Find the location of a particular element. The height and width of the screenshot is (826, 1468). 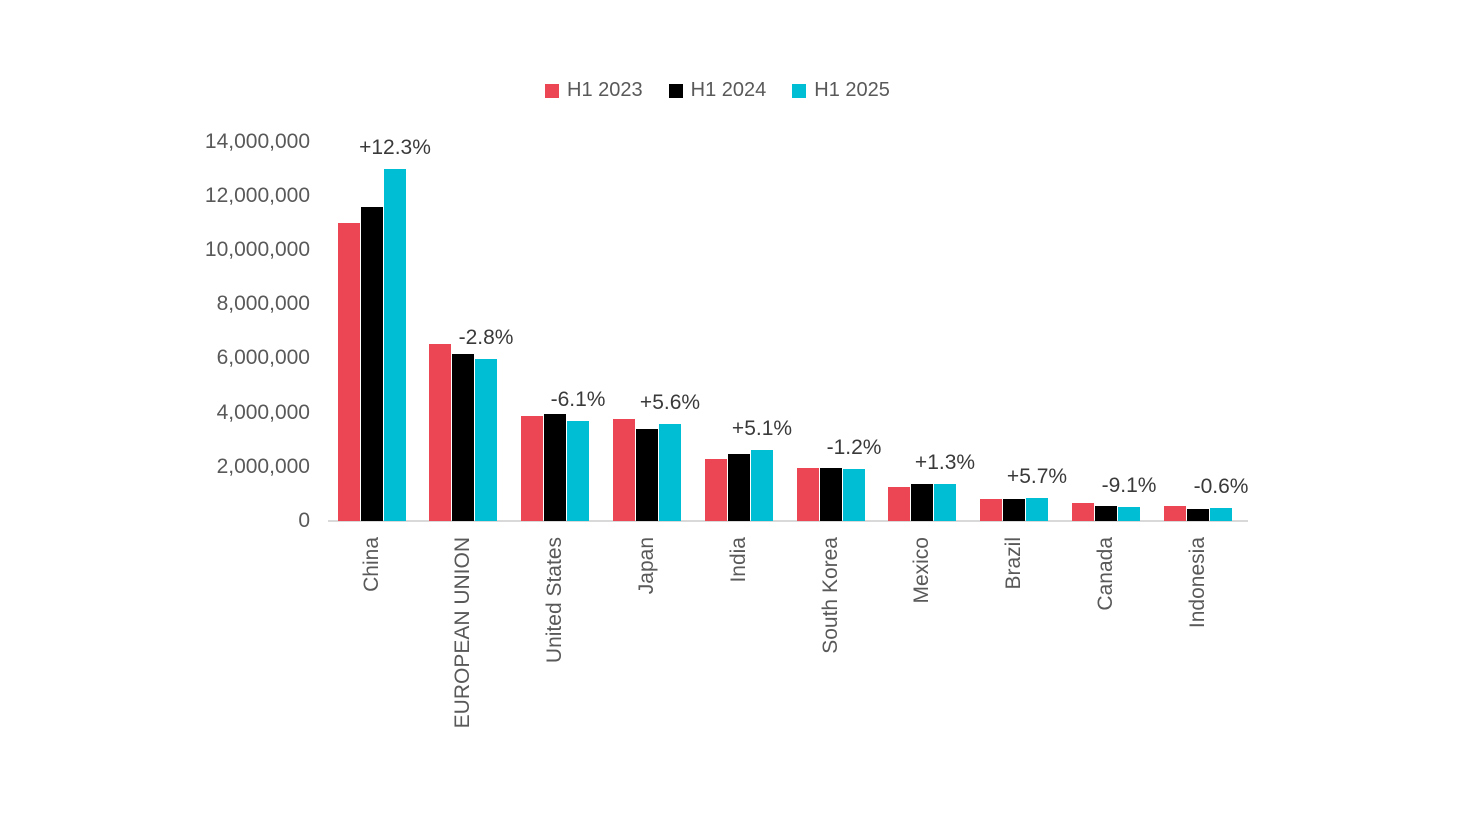

legend-label: H1 2023 is located at coordinates (605, 90).